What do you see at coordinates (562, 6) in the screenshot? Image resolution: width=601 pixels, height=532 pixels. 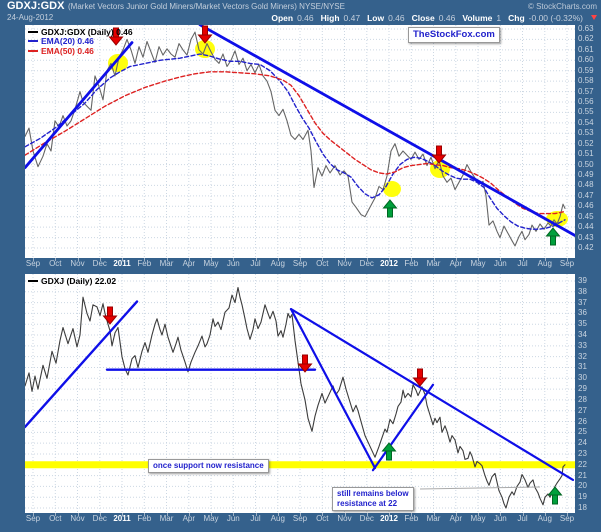 I see `stockcharts-copyright: © StockCharts.com` at bounding box center [562, 6].